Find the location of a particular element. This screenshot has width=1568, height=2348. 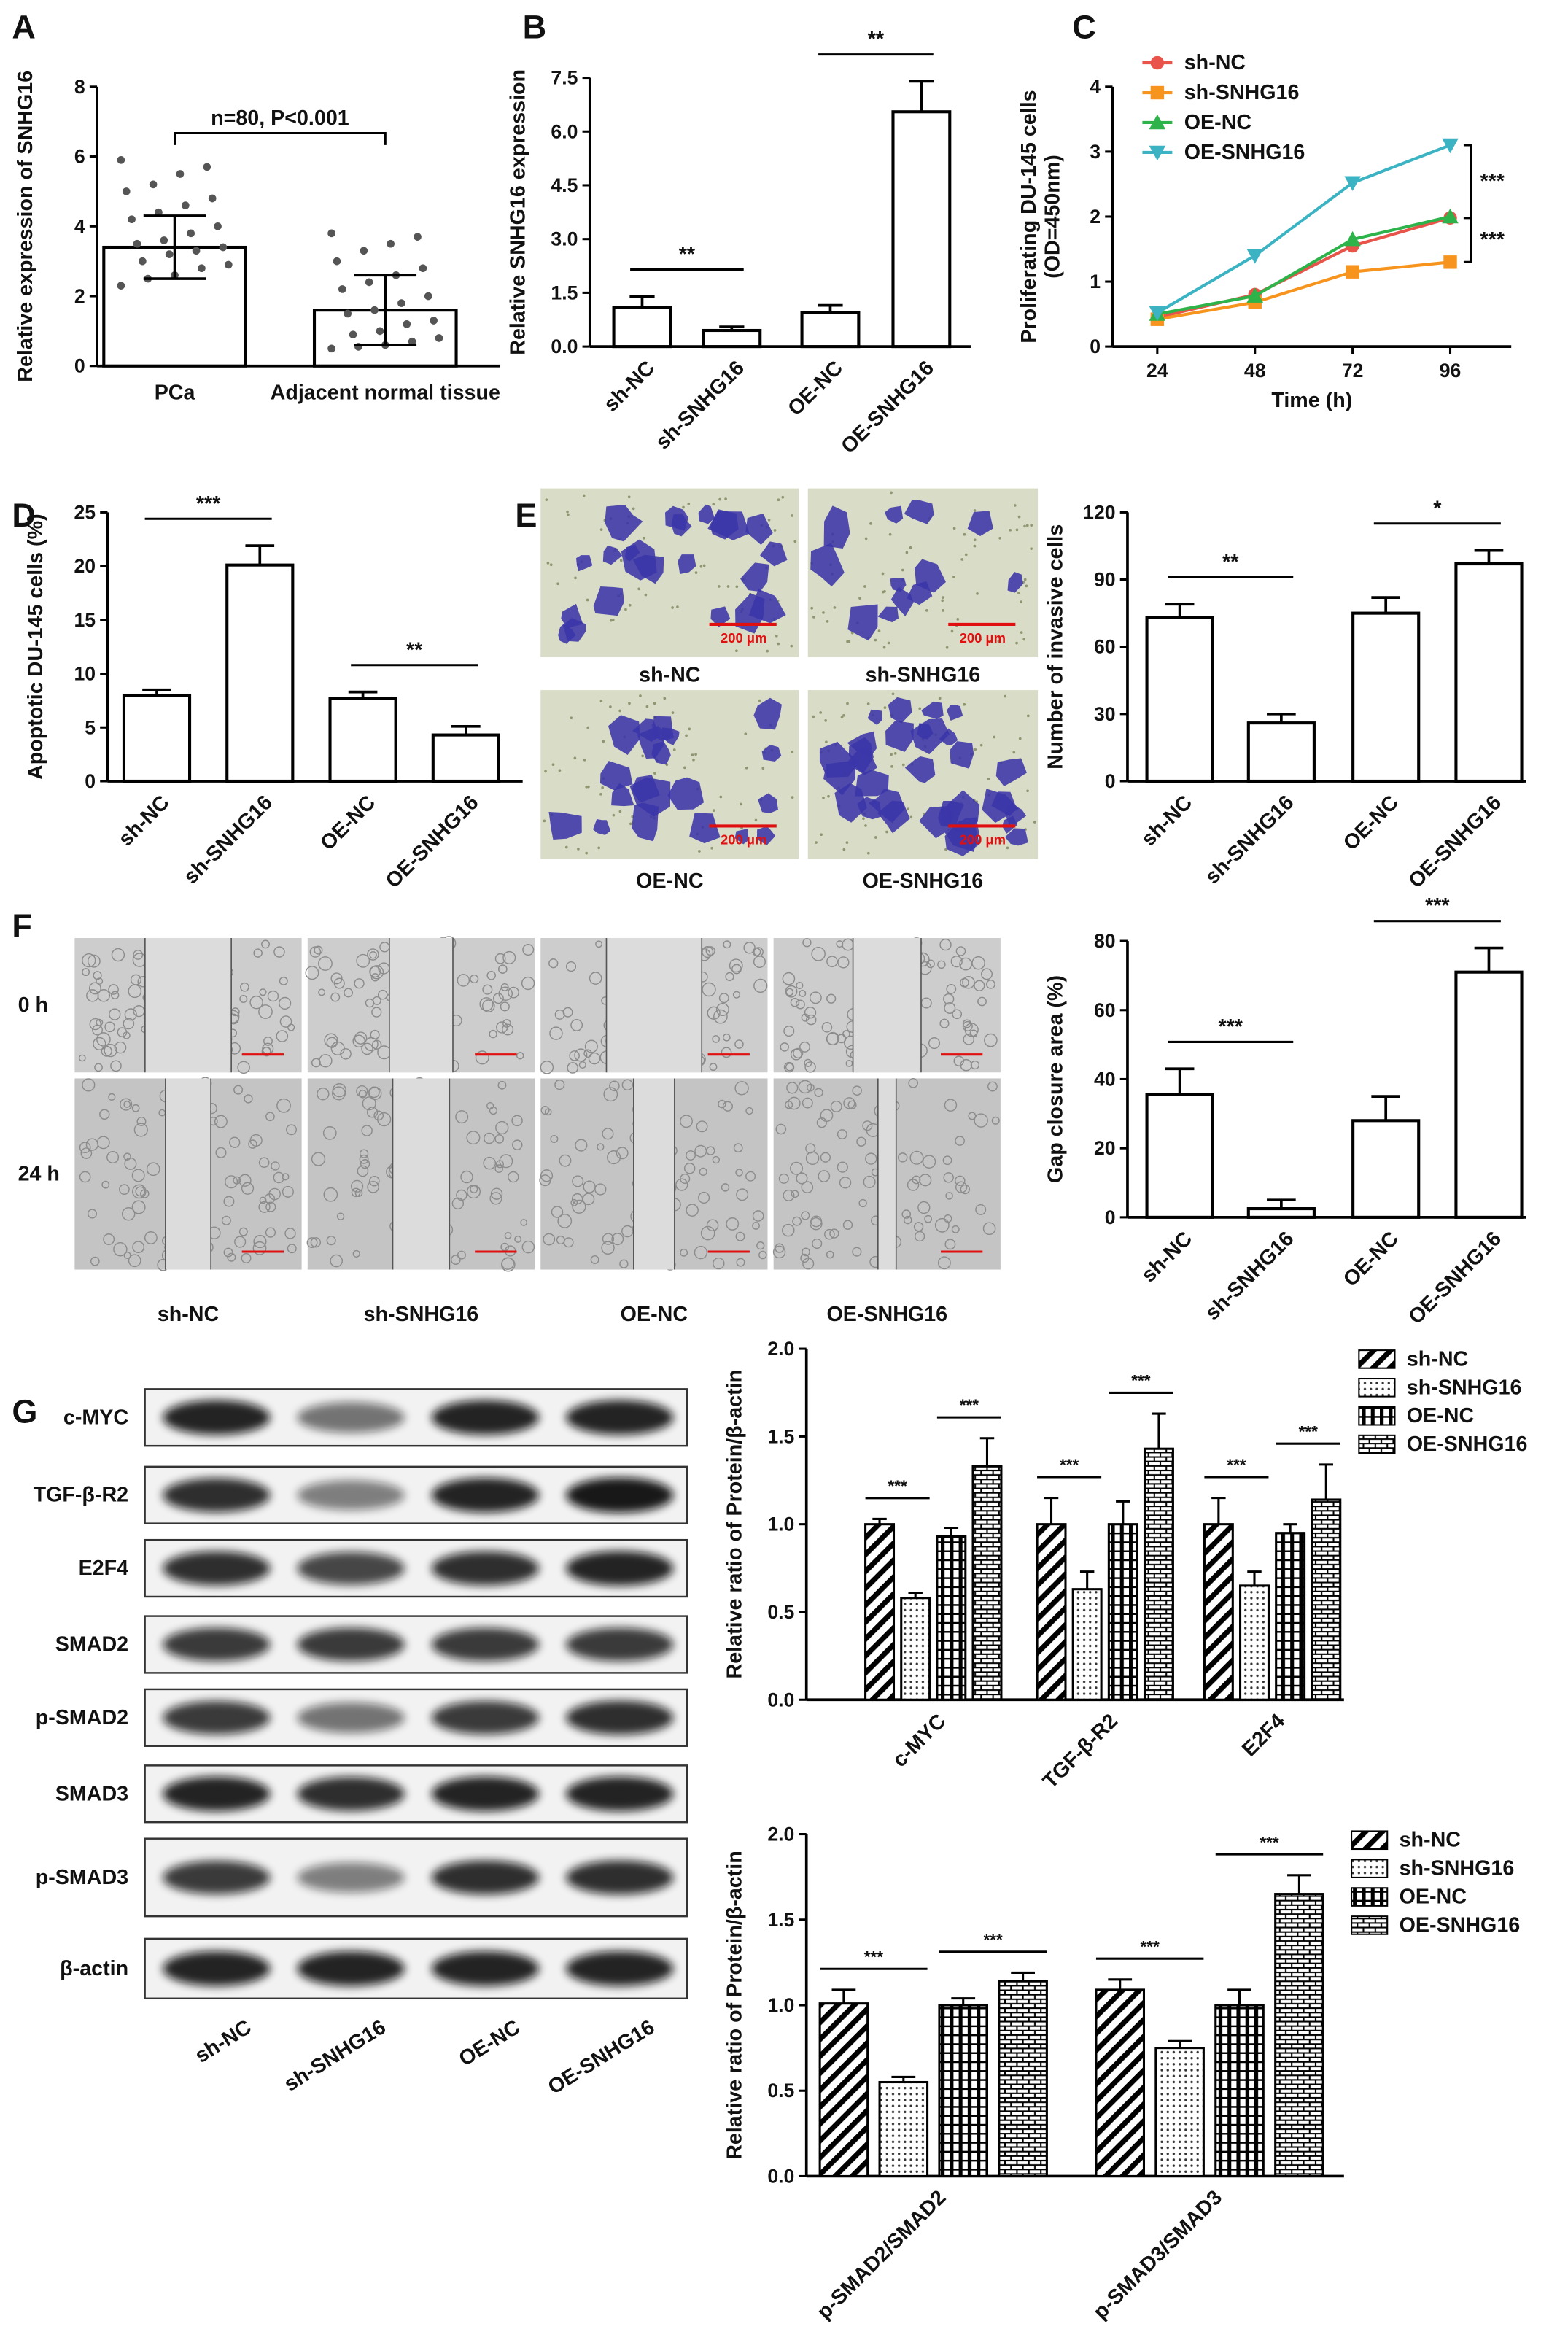

significance-label: *** is located at coordinates (874, 1957).